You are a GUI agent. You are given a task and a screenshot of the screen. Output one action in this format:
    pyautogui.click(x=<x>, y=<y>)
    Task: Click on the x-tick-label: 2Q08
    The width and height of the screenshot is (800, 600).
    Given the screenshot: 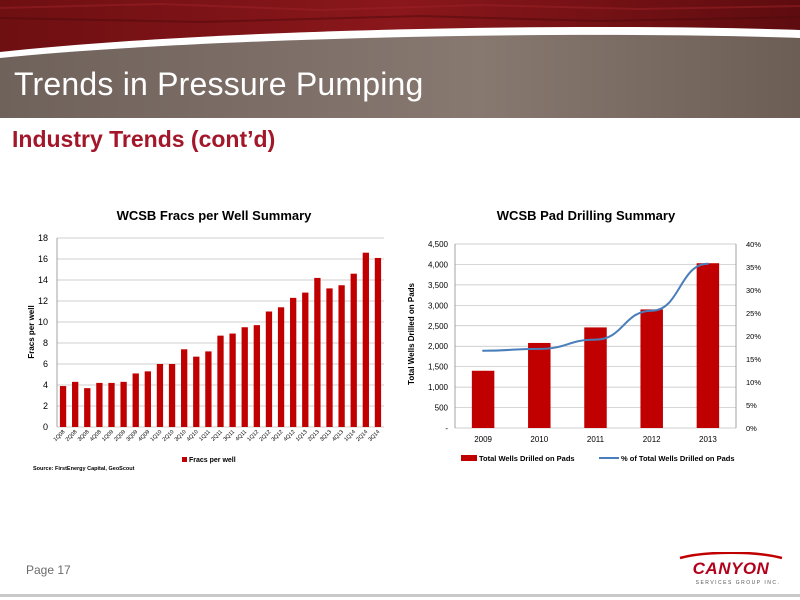 What is the action you would take?
    pyautogui.click(x=72, y=436)
    